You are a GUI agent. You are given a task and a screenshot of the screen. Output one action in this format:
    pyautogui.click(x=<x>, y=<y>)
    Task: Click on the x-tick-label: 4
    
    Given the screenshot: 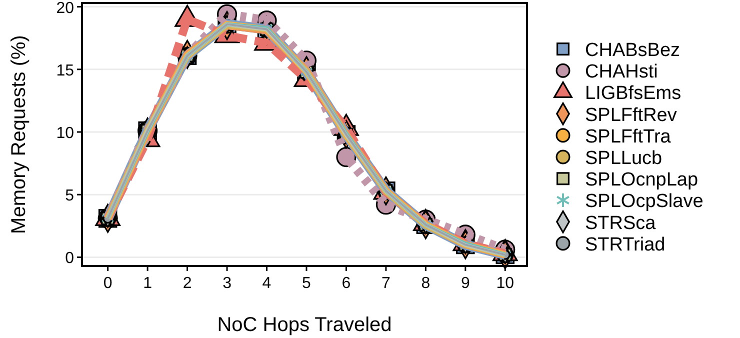 What is the action you would take?
    pyautogui.click(x=267, y=283)
    